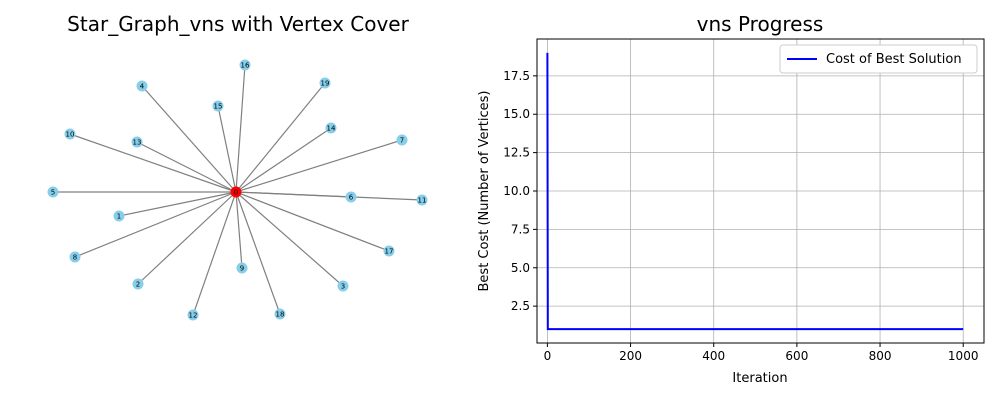 This screenshot has height=400, width=1000. I want to click on graph-node-label-18: 18, so click(280, 315).